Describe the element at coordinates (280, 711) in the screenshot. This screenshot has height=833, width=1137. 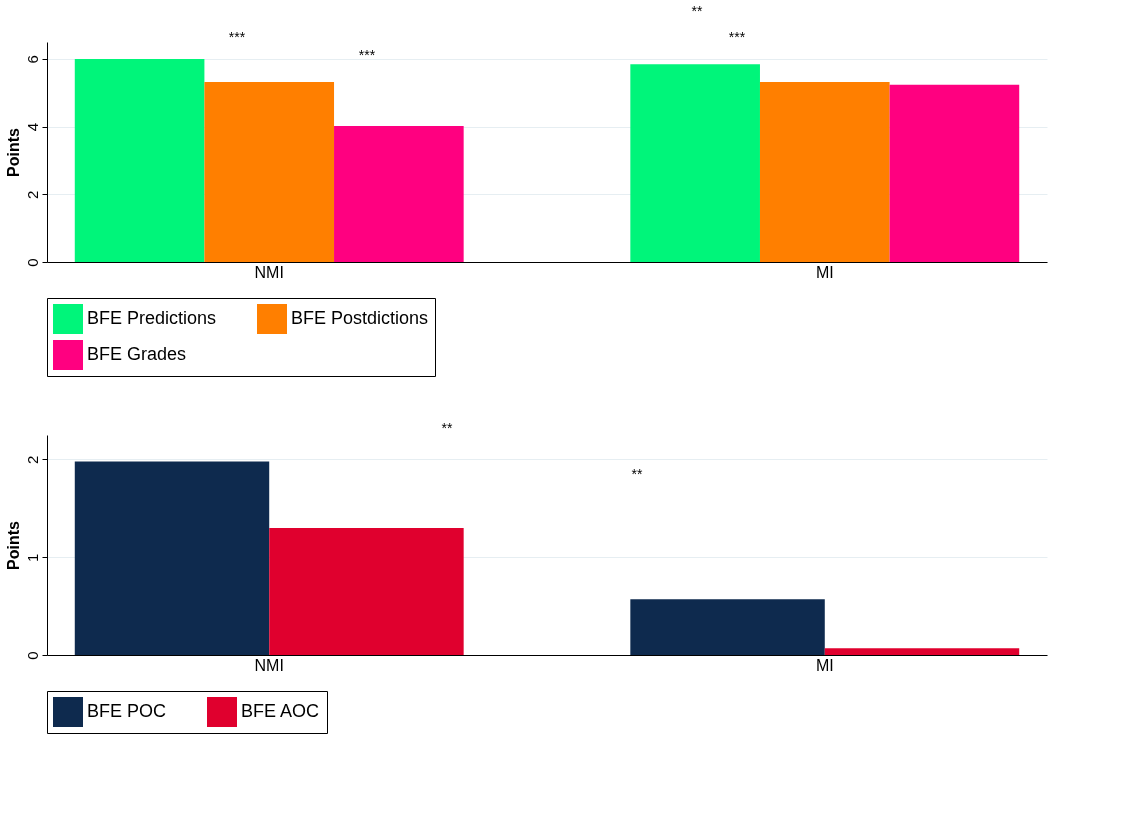
I see `legend-label: BFE AOC` at that location.